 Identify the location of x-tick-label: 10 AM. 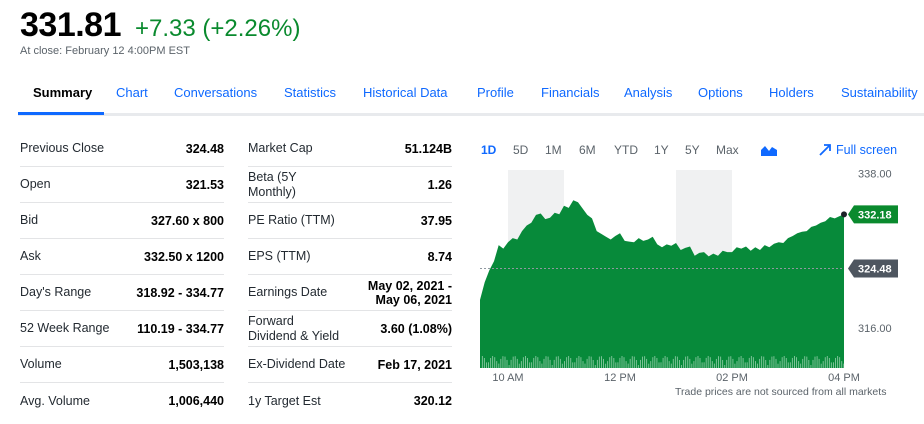
(507, 378).